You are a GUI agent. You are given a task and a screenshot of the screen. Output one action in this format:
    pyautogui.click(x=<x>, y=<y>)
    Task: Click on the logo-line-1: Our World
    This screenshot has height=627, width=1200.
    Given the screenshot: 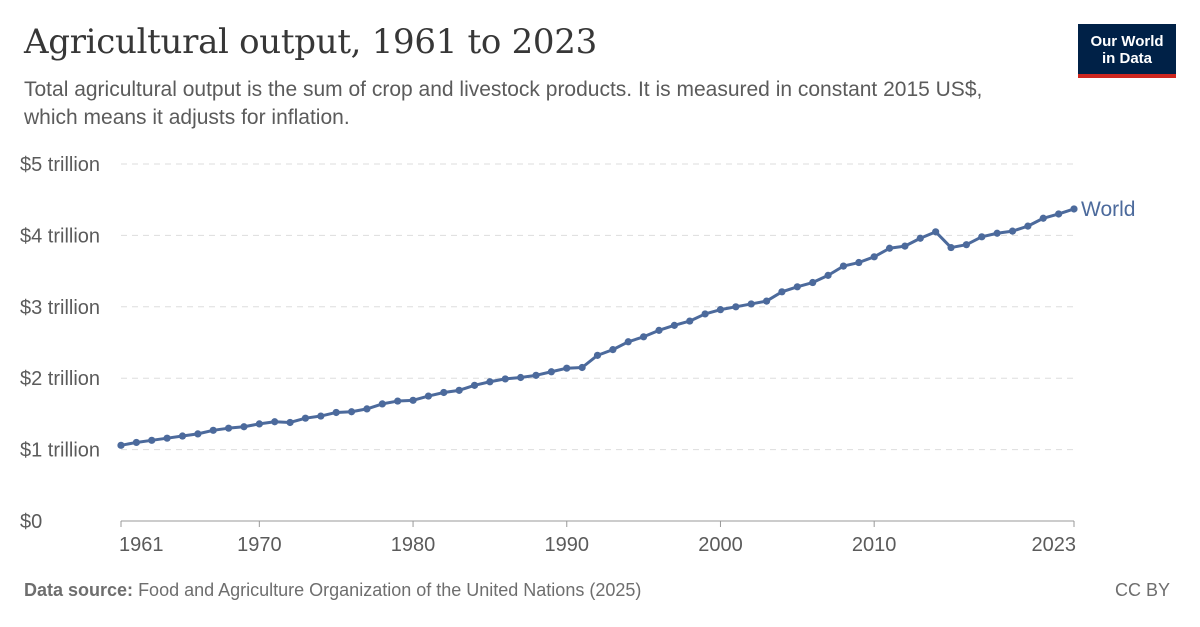 What is the action you would take?
    pyautogui.click(x=1127, y=41)
    